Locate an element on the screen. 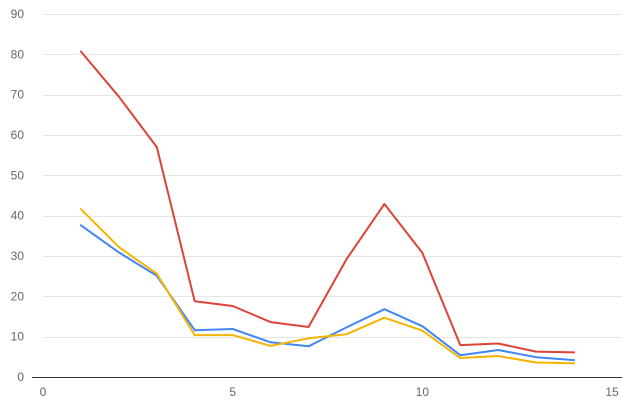 The image size is (640, 403). x-tick-label: 0 is located at coordinates (43, 392).